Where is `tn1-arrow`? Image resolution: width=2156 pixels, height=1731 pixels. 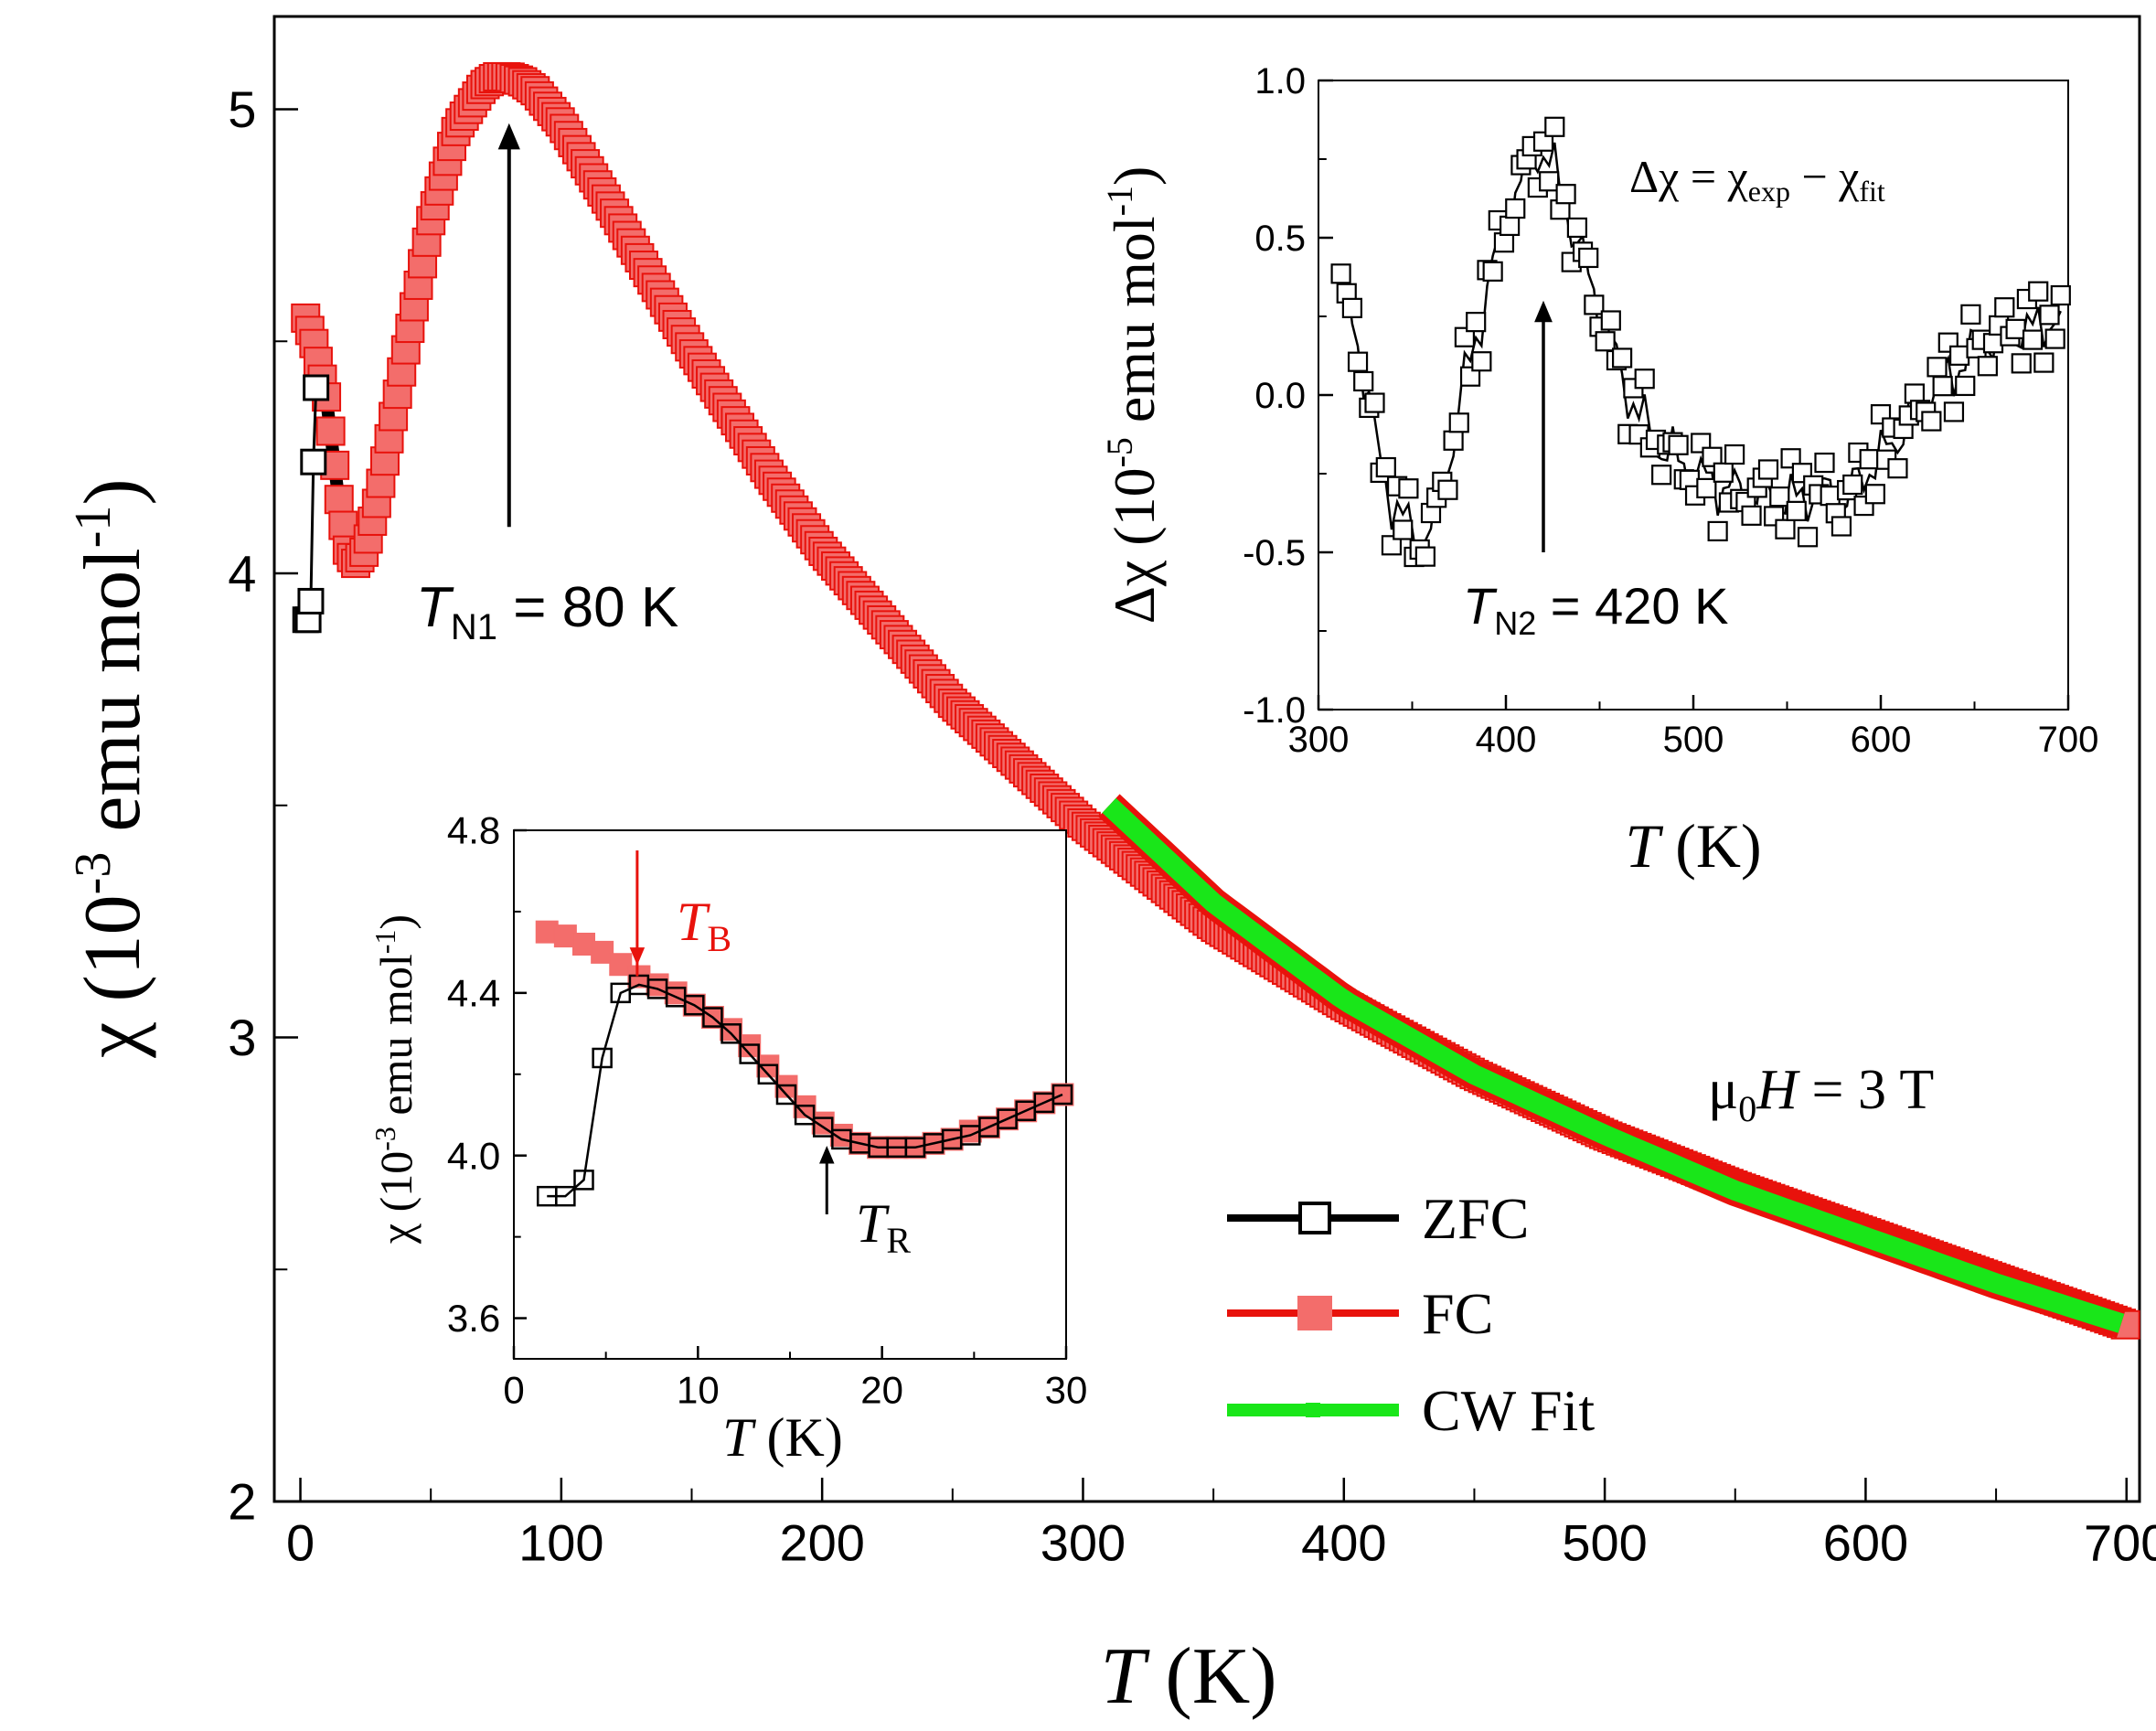
tn1-arrow is located at coordinates (508, 326).